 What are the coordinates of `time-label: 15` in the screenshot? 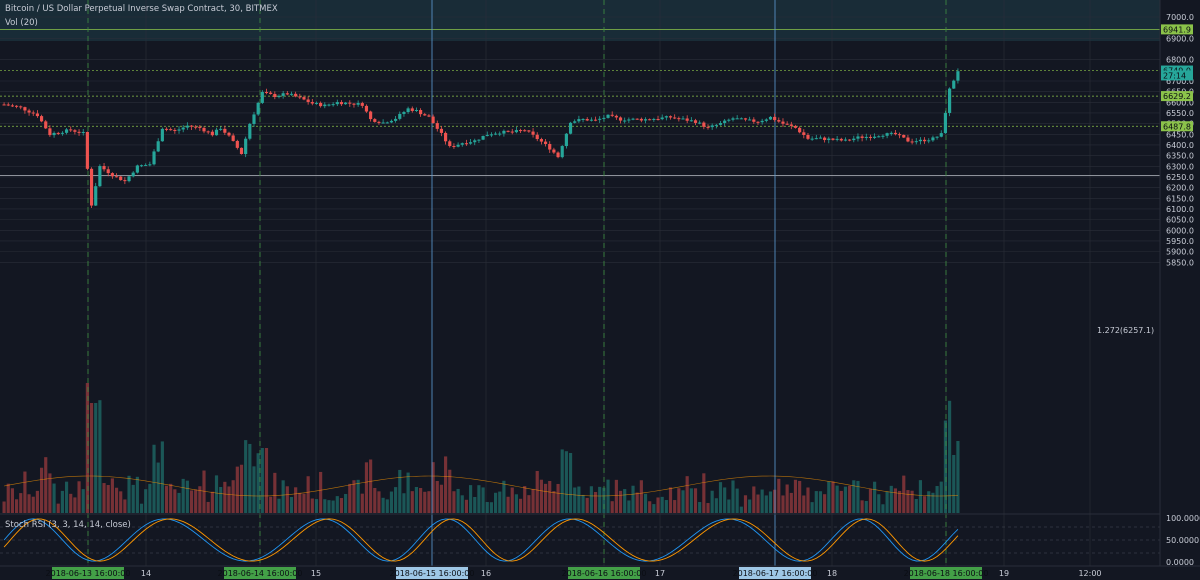 It's located at (316, 573).